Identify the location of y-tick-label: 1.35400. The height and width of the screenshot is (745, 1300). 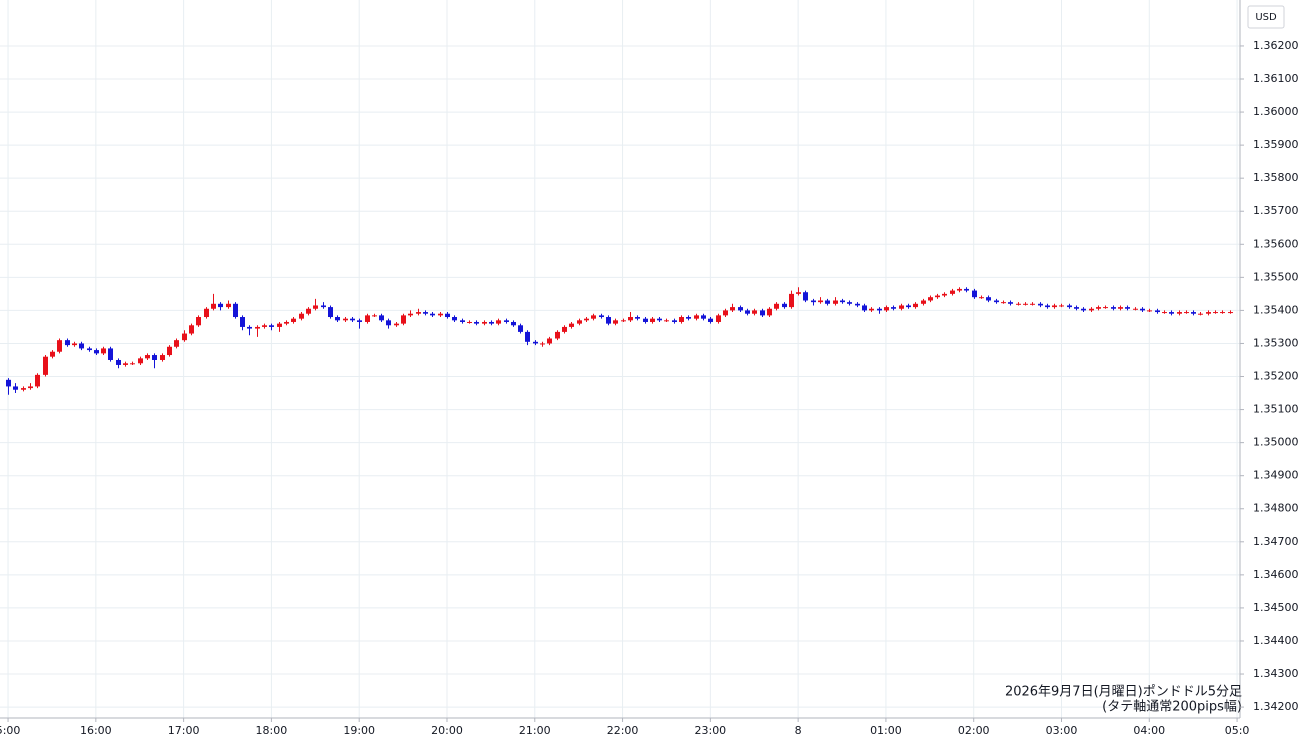
(1276, 309).